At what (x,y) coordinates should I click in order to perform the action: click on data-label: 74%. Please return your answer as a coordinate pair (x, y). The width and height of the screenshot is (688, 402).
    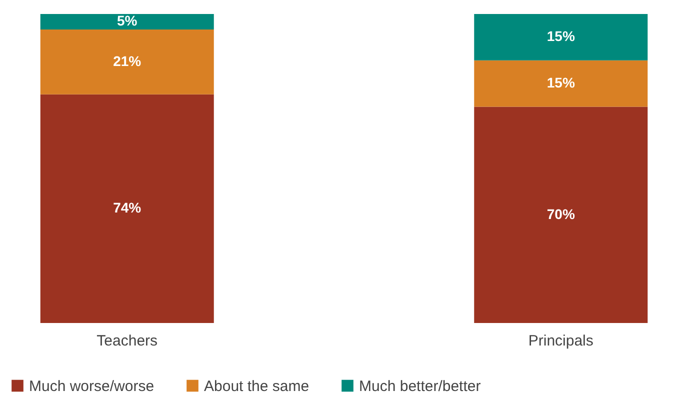
    Looking at the image, I should click on (127, 208).